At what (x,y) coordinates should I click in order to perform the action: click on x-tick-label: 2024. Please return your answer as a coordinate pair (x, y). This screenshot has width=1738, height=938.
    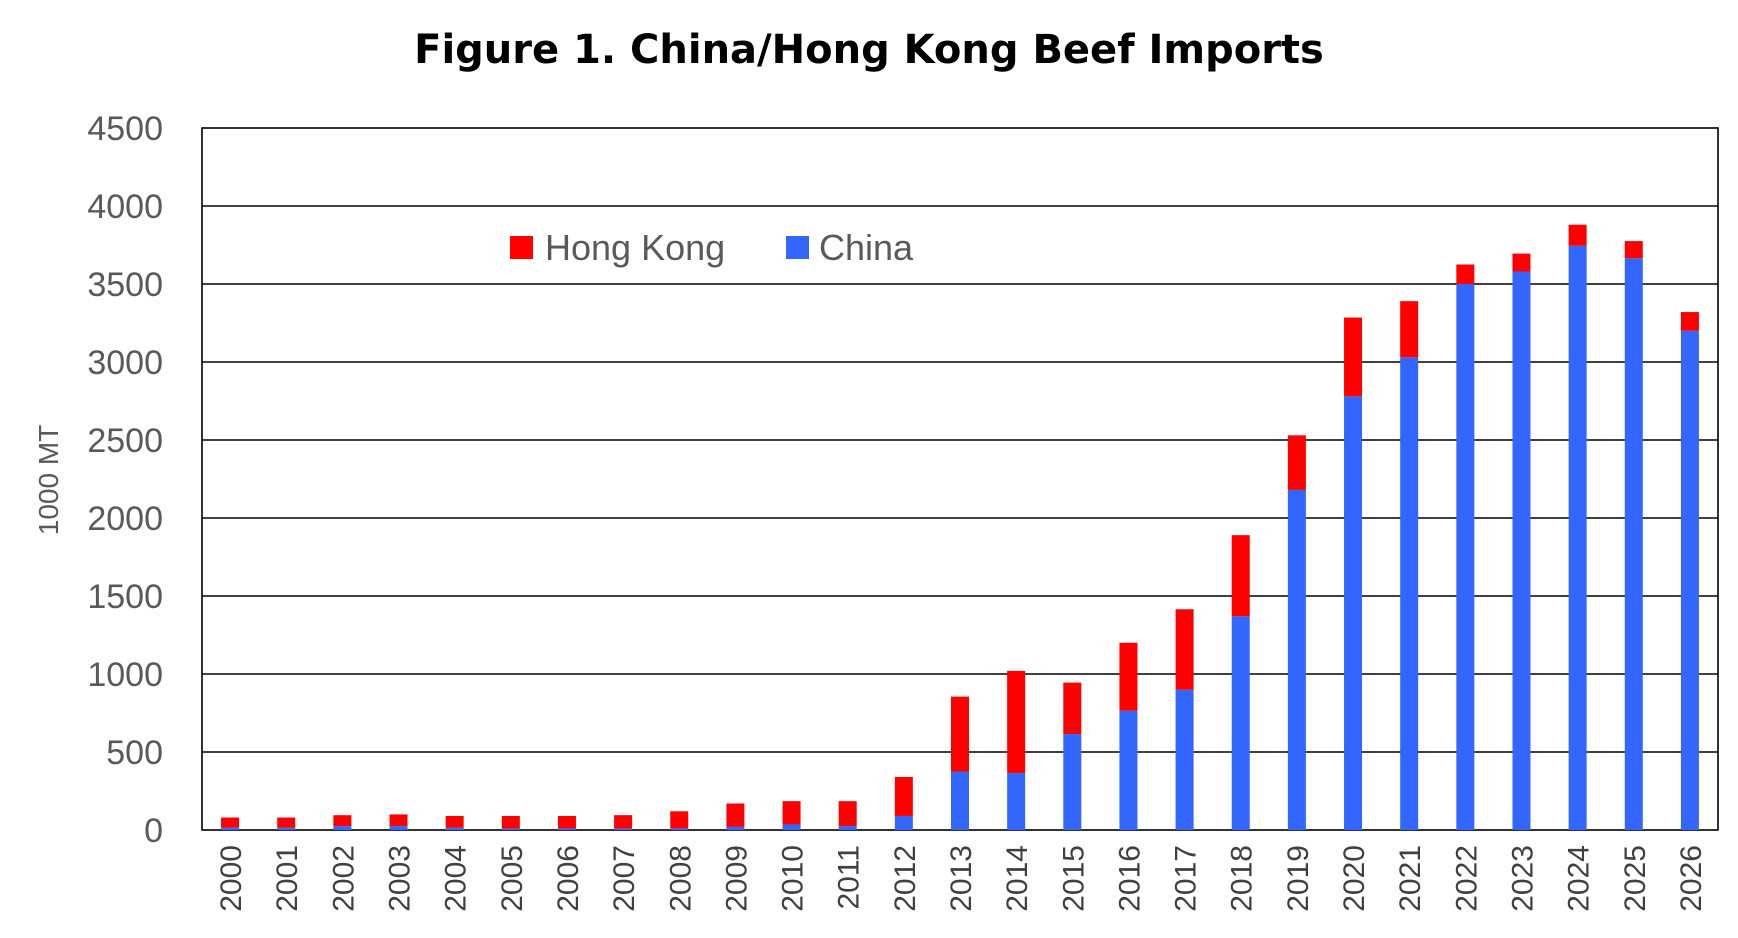
    Looking at the image, I should click on (1579, 878).